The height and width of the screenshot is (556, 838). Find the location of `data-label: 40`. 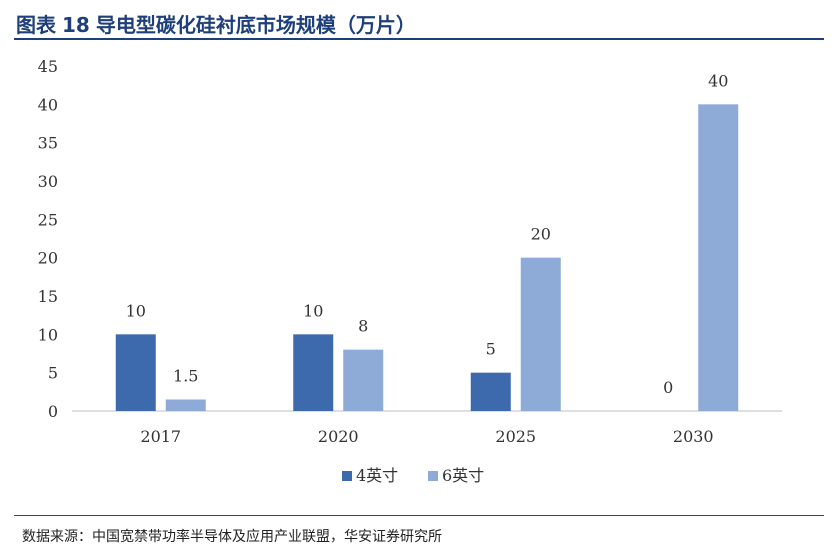

data-label: 40 is located at coordinates (718, 80).